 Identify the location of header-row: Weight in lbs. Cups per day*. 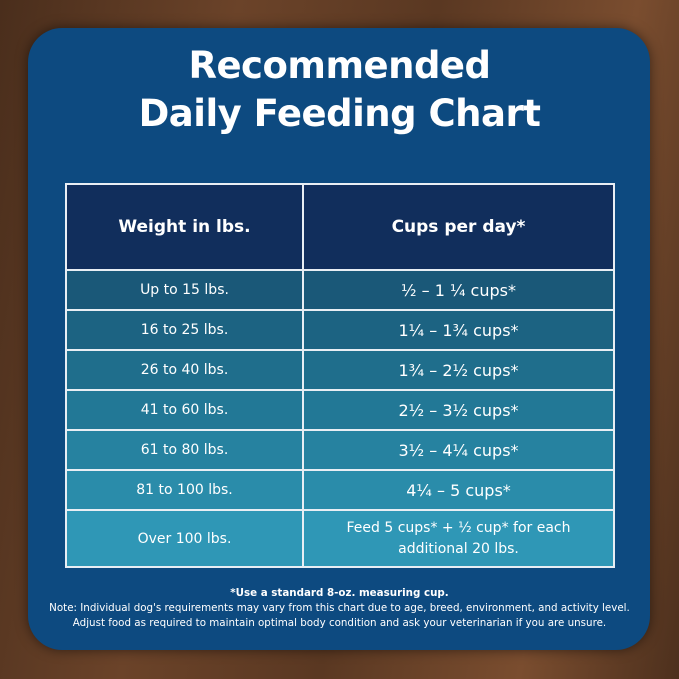
(340, 227).